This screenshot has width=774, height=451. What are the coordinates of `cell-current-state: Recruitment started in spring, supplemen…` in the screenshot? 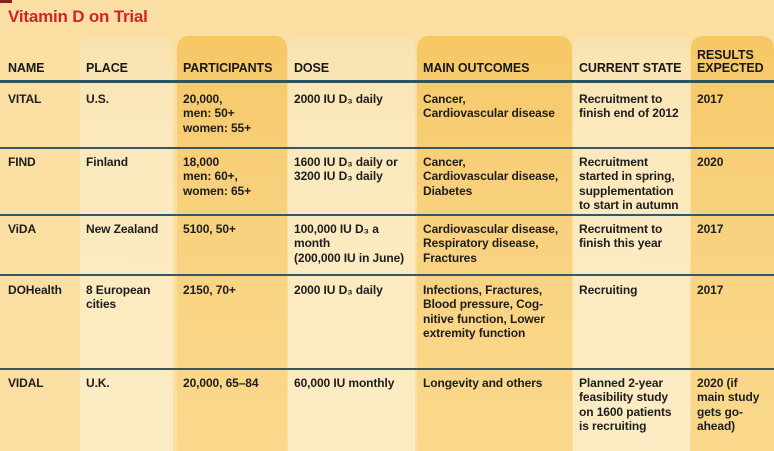 It's located at (629, 184).